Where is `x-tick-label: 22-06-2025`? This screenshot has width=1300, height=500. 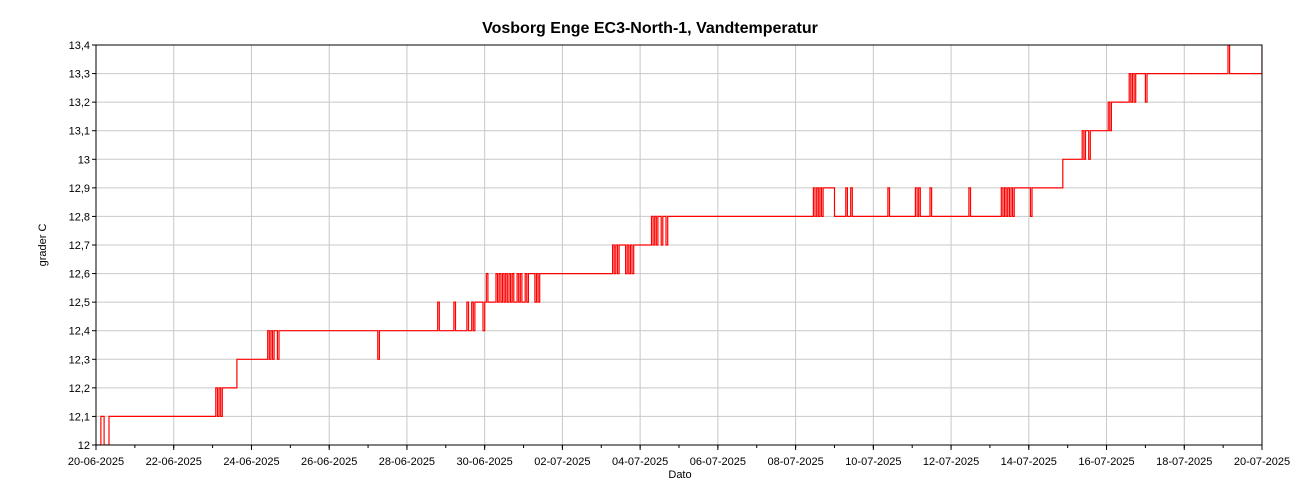
x-tick-label: 22-06-2025 is located at coordinates (174, 462).